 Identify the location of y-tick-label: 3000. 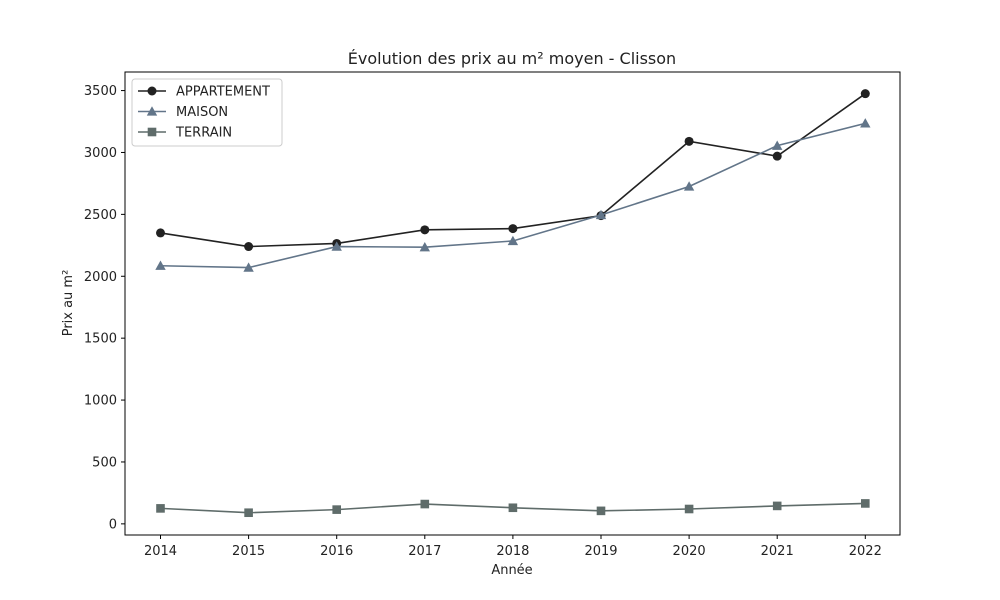
(100, 153).